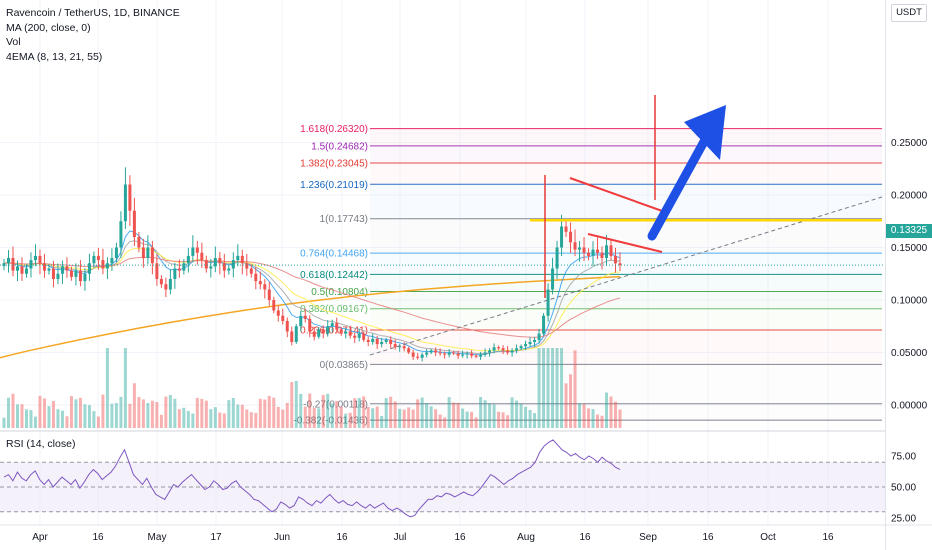  I want to click on last-price-tag: 0.13325, so click(909, 231).